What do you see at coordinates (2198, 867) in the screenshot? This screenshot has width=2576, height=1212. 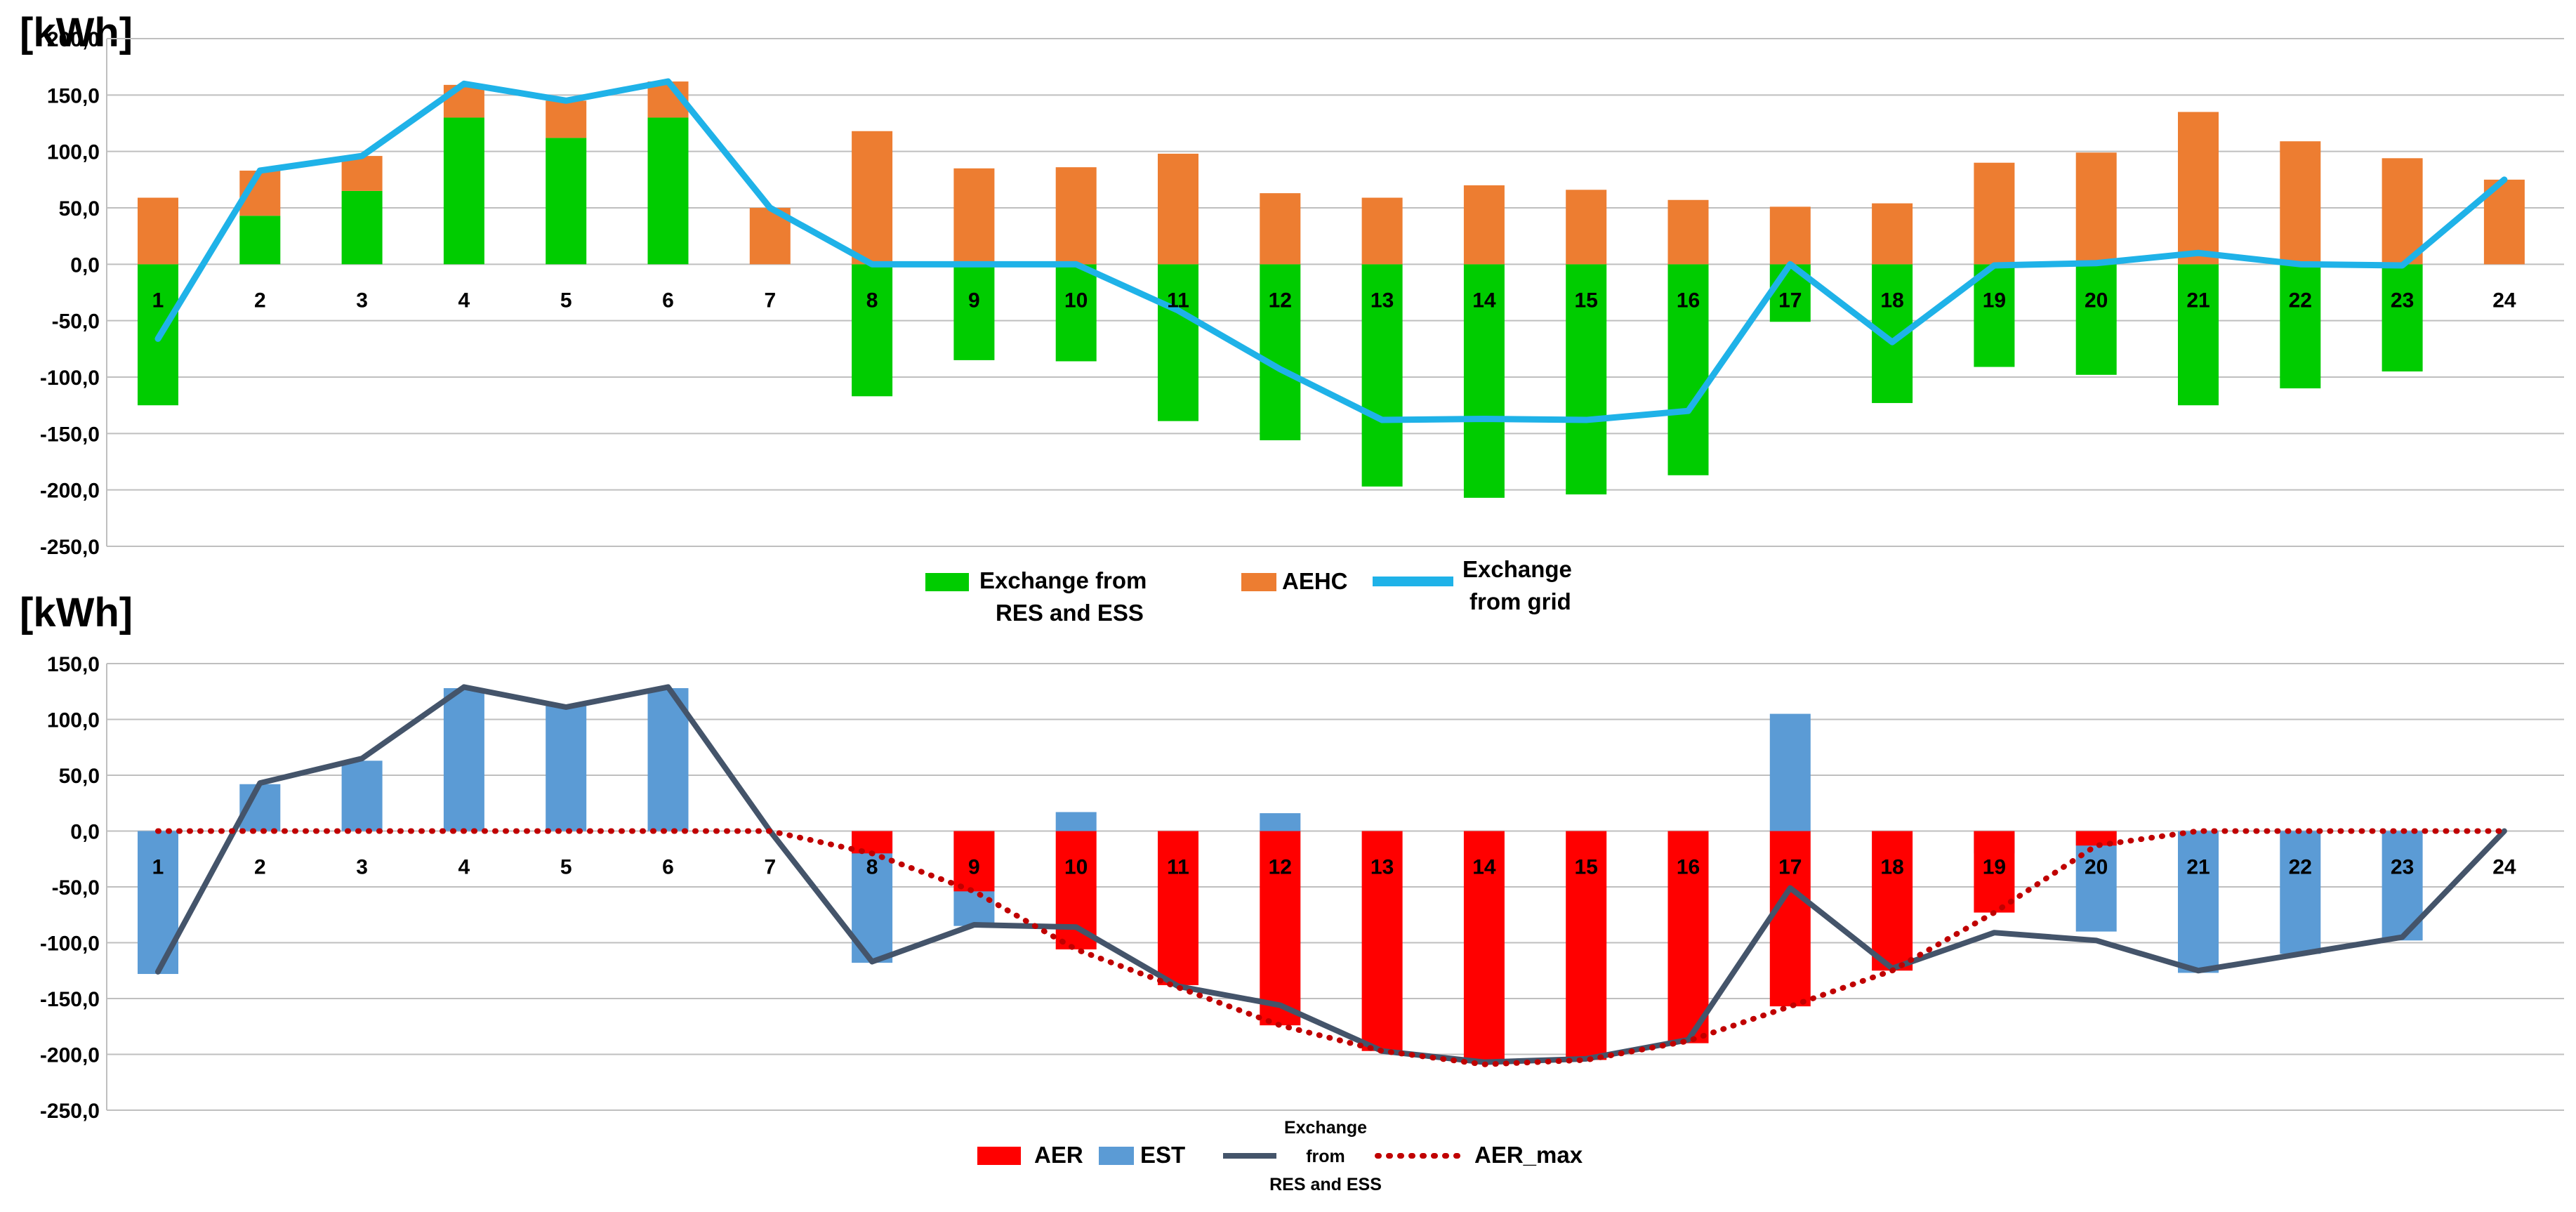 I see `chart2-x-tick-label: 21` at bounding box center [2198, 867].